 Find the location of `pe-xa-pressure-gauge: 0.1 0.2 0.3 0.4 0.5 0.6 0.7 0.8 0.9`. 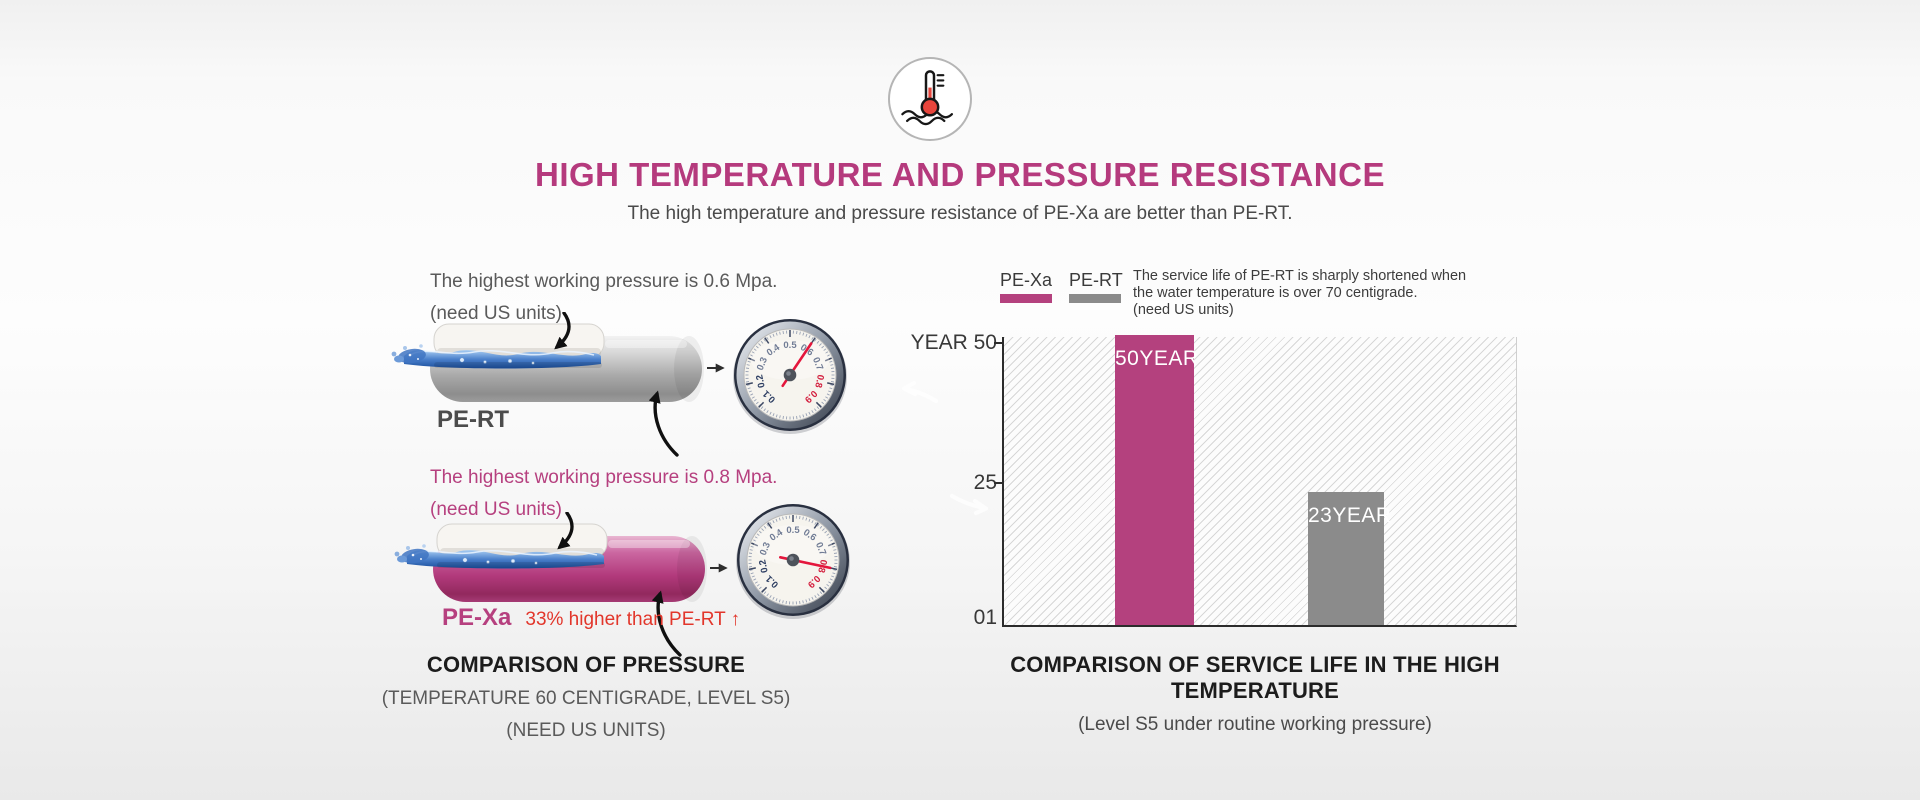

pe-xa-pressure-gauge: 0.1 0.2 0.3 0.4 0.5 0.6 0.7 0.8 0.9 is located at coordinates (793, 560).